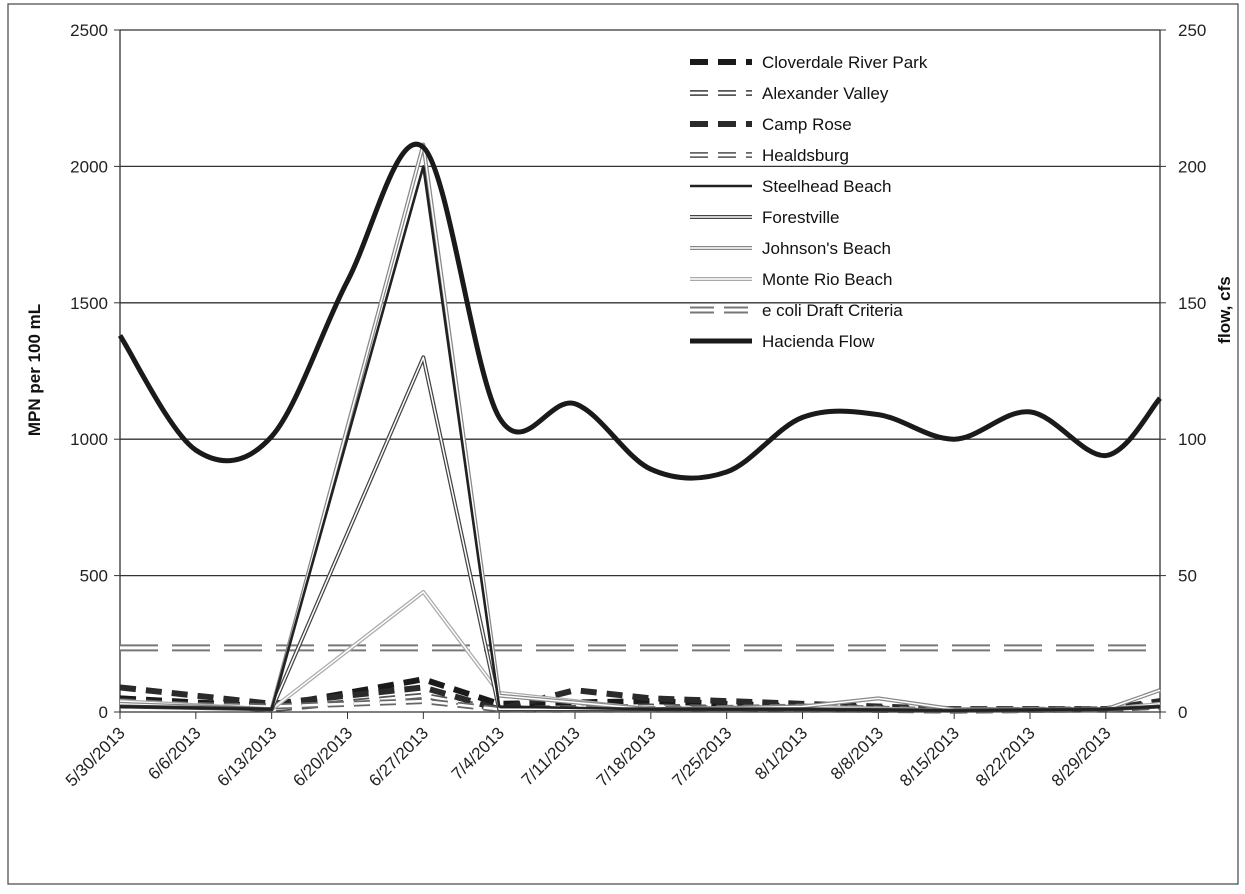 The width and height of the screenshot is (1245, 894). Describe the element at coordinates (1192, 439) in the screenshot. I see `y2-tick-label: 100` at that location.